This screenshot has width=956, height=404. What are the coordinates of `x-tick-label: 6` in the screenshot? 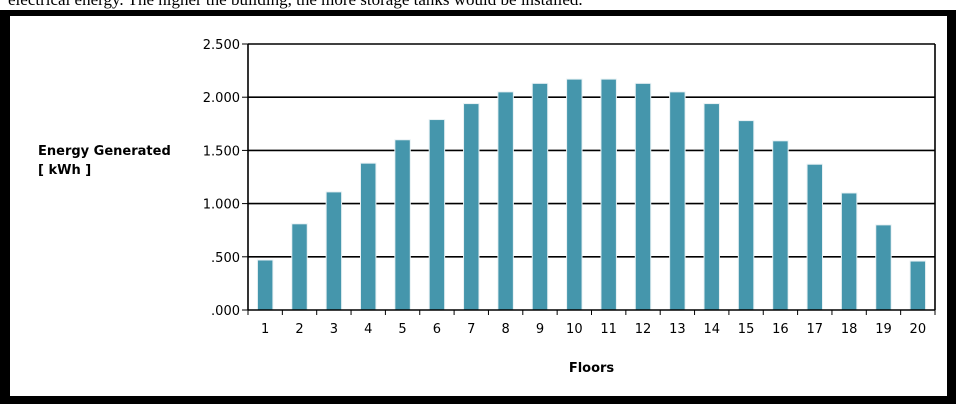 It's located at (437, 329).